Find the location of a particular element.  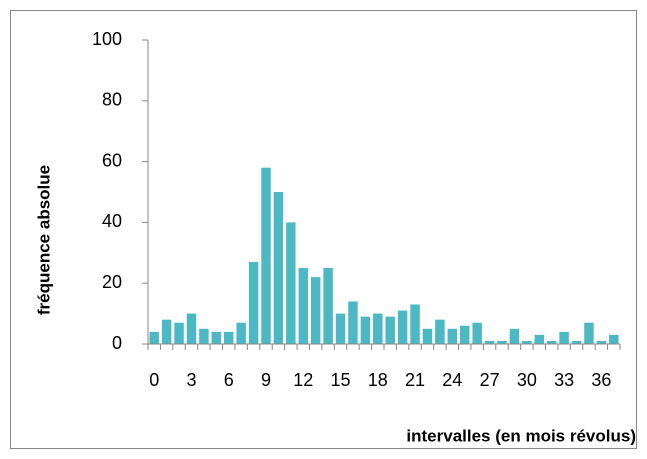

x-tick-label: 6 is located at coordinates (229, 380).